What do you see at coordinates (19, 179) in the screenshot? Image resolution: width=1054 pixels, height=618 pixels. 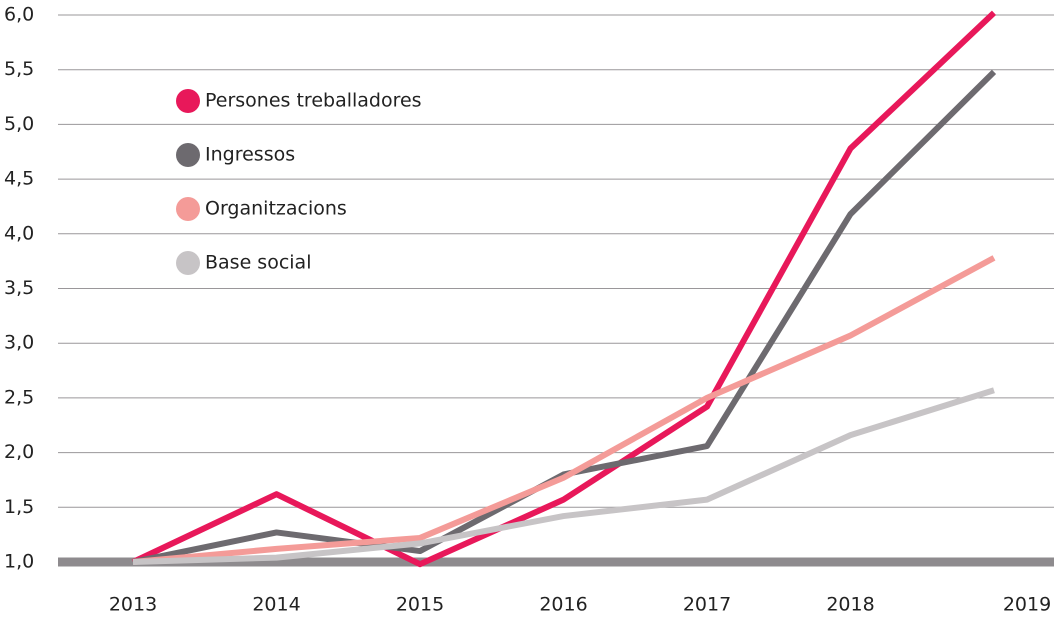 I see `y-tick-label: 4,5` at bounding box center [19, 179].